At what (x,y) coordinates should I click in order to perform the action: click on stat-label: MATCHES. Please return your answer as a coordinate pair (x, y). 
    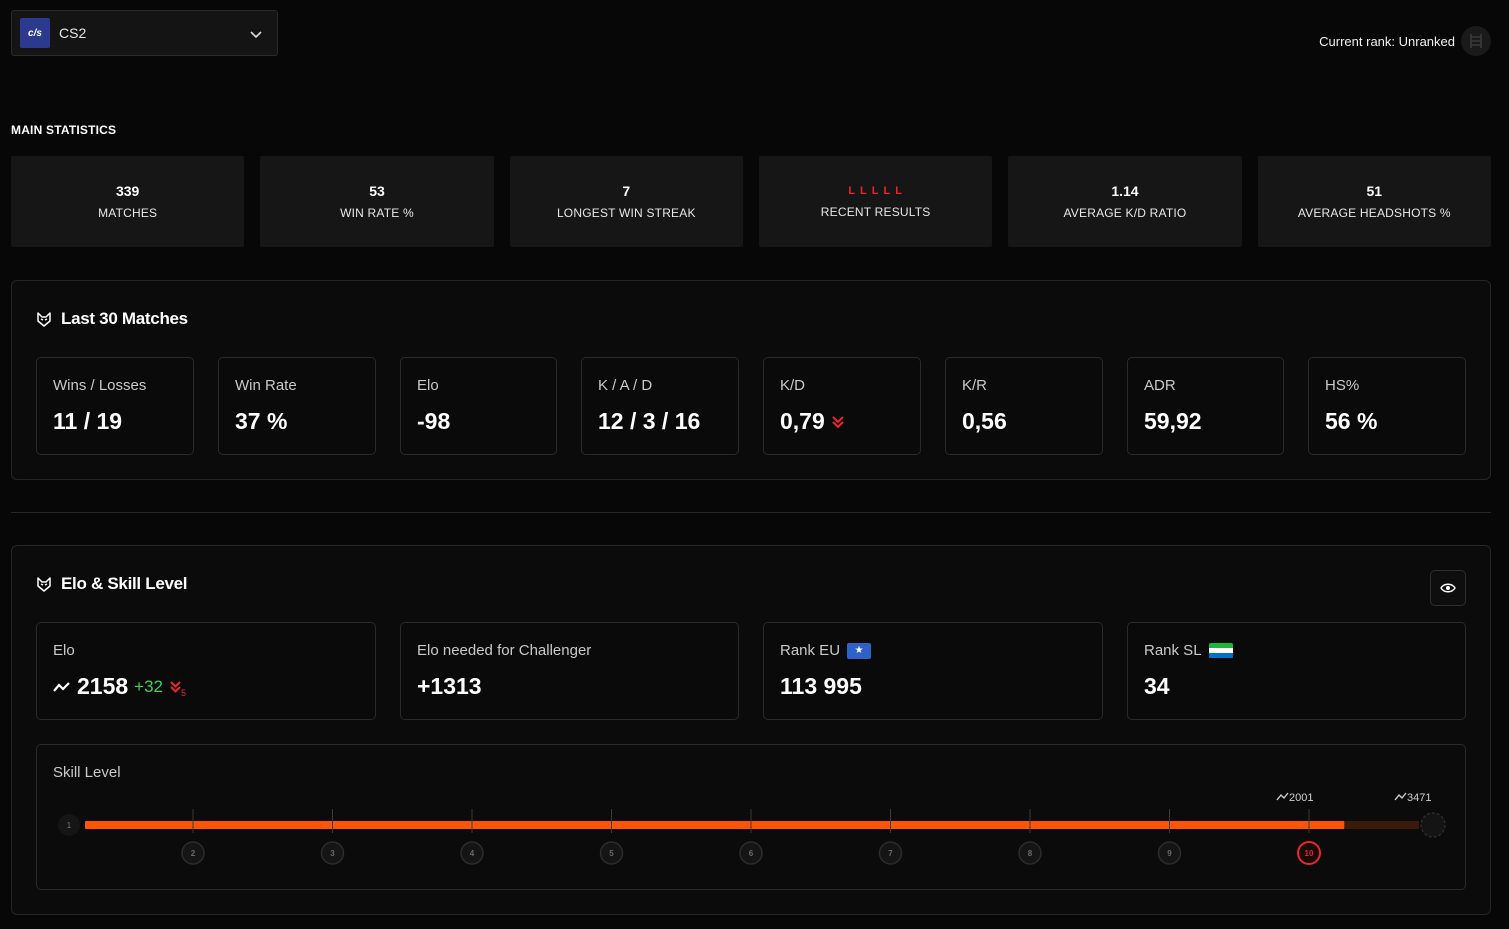
    Looking at the image, I should click on (128, 213).